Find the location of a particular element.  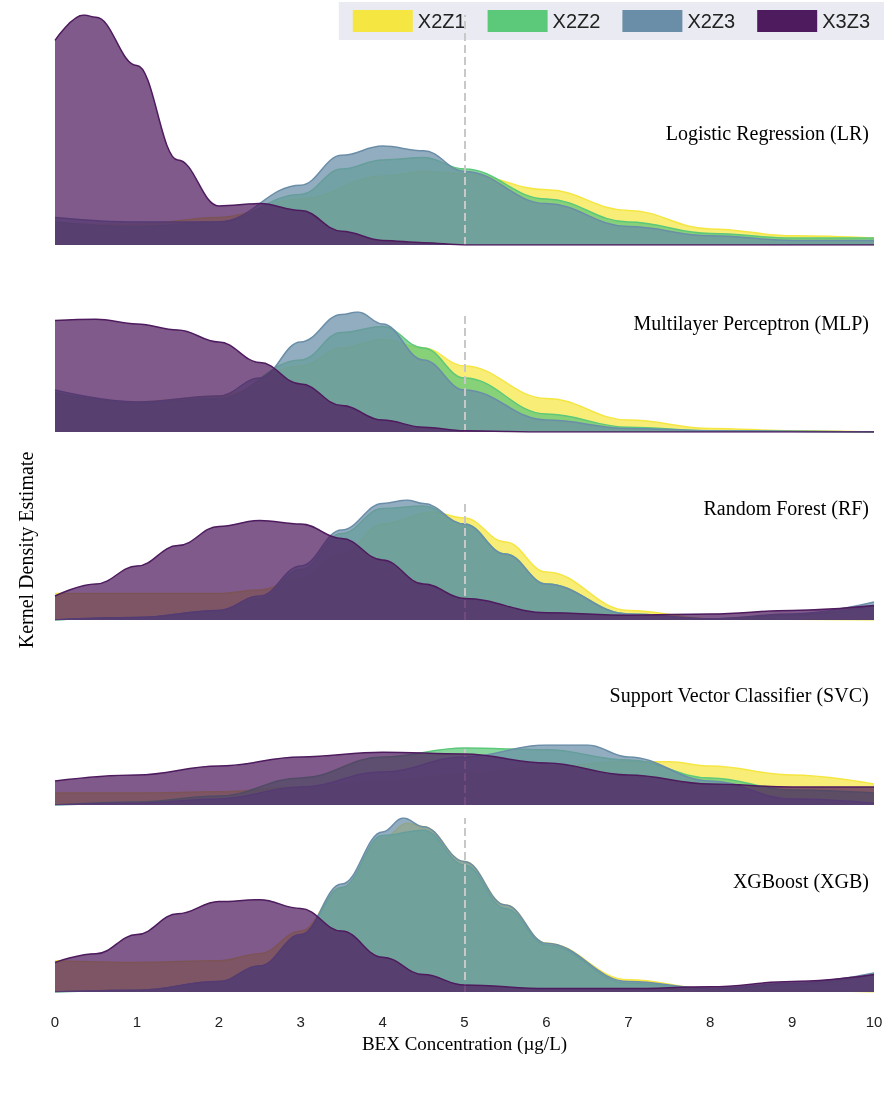

x-tick-label: 10 is located at coordinates (874, 1021).